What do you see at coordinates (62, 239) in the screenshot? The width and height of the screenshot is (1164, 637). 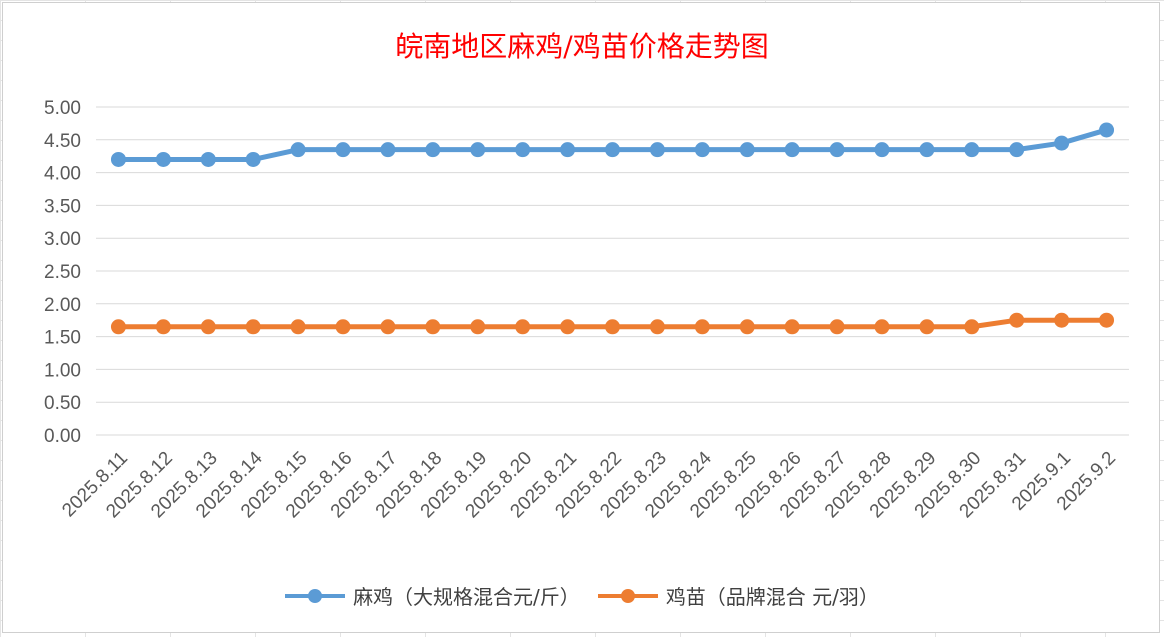 I see `y-tick-label: 3.00` at bounding box center [62, 239].